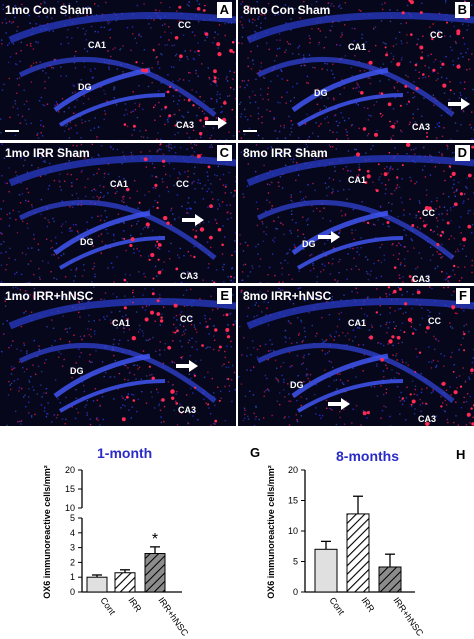 The height and width of the screenshot is (639, 474). What do you see at coordinates (461, 454) in the screenshot?
I see `chart-h-letter: H` at bounding box center [461, 454].